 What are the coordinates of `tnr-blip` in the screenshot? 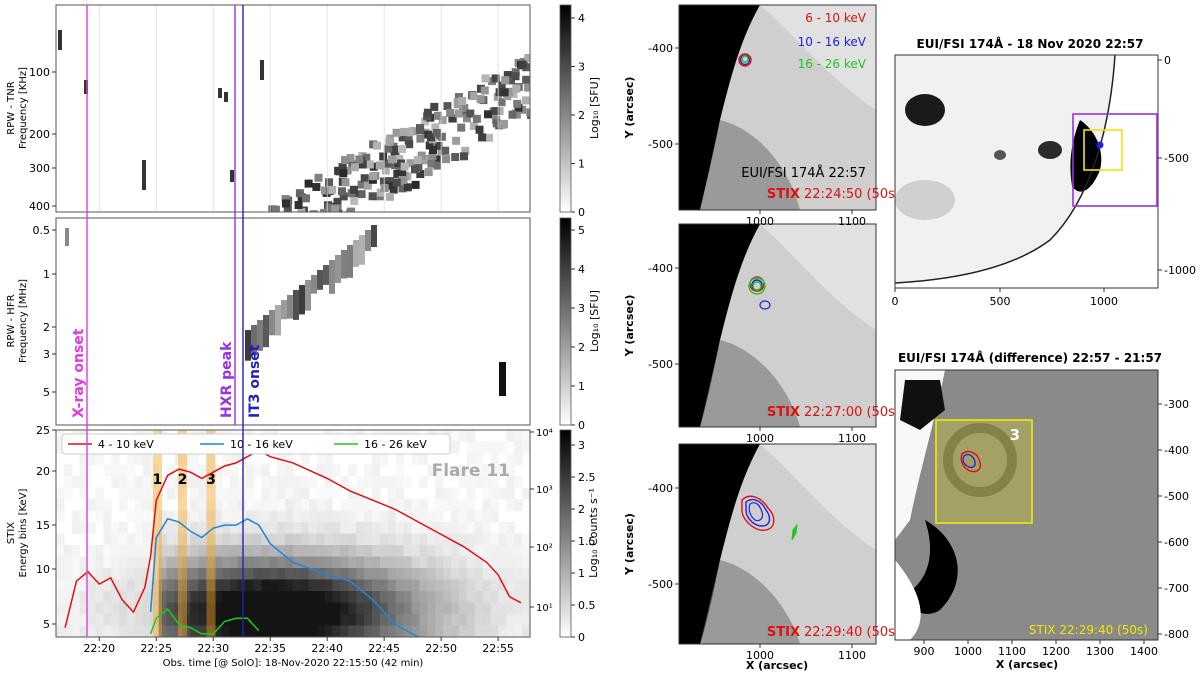 It's located at (262, 70).